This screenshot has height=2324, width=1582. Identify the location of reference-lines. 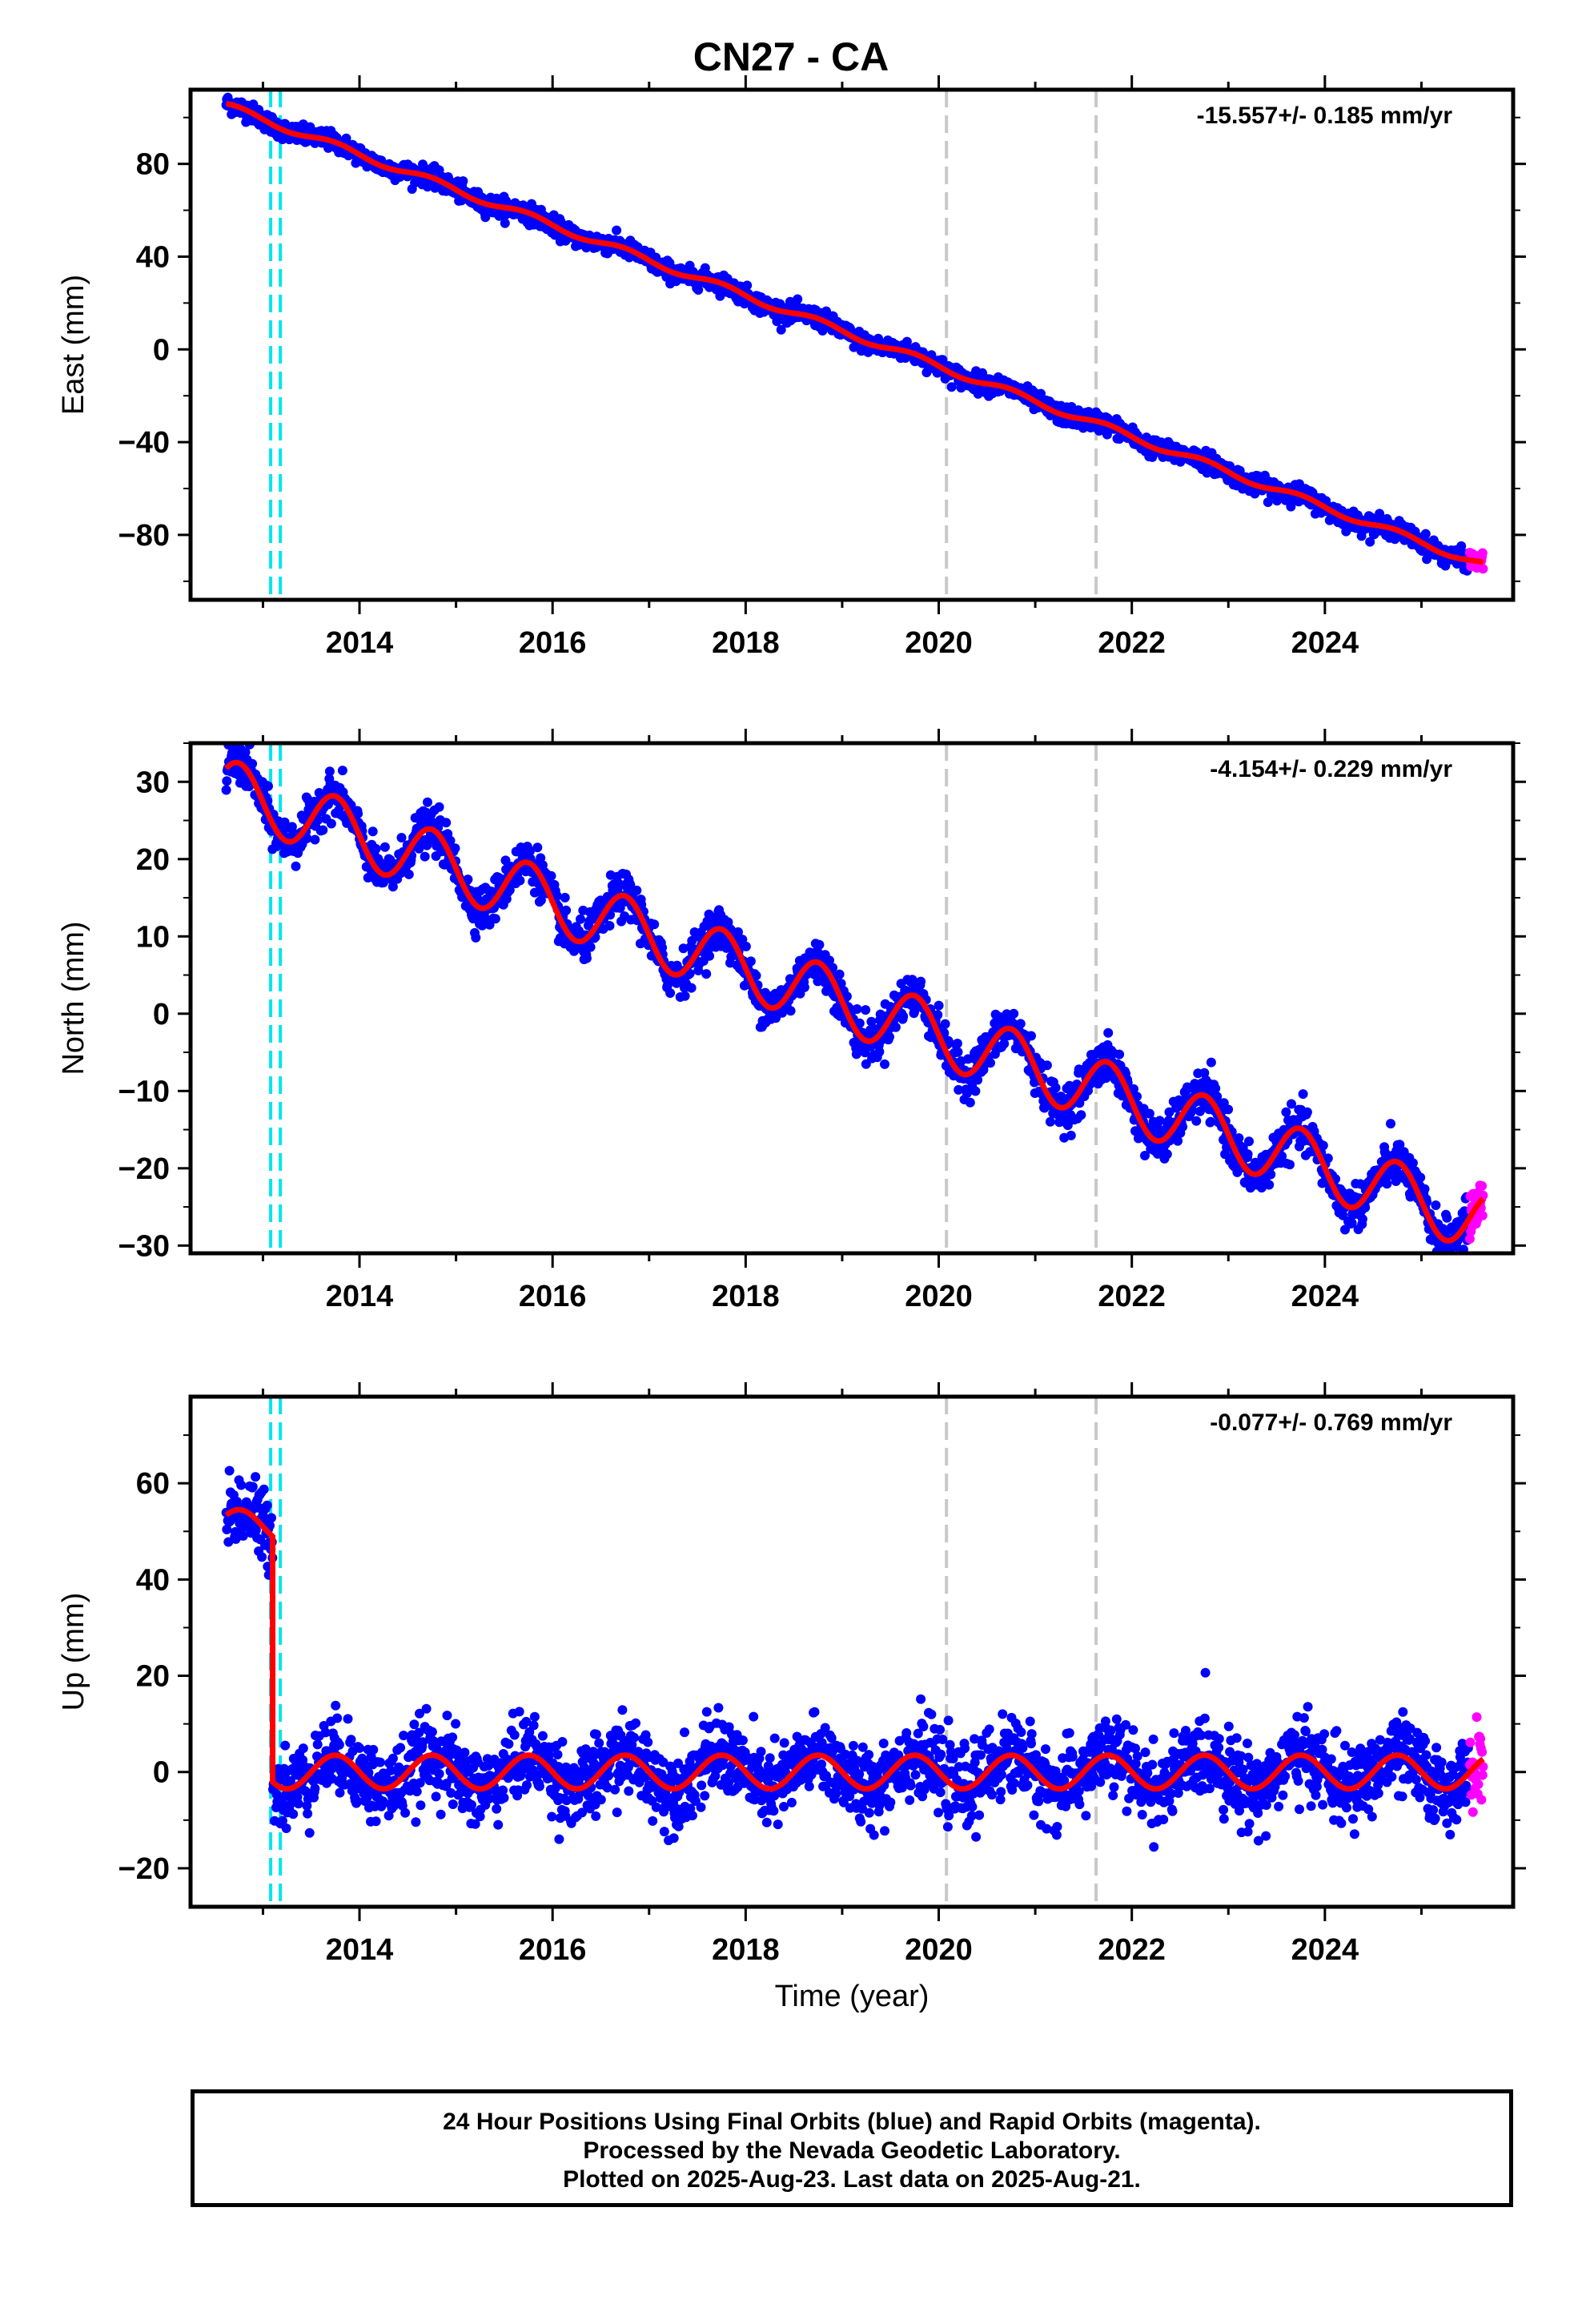
(684, 1652).